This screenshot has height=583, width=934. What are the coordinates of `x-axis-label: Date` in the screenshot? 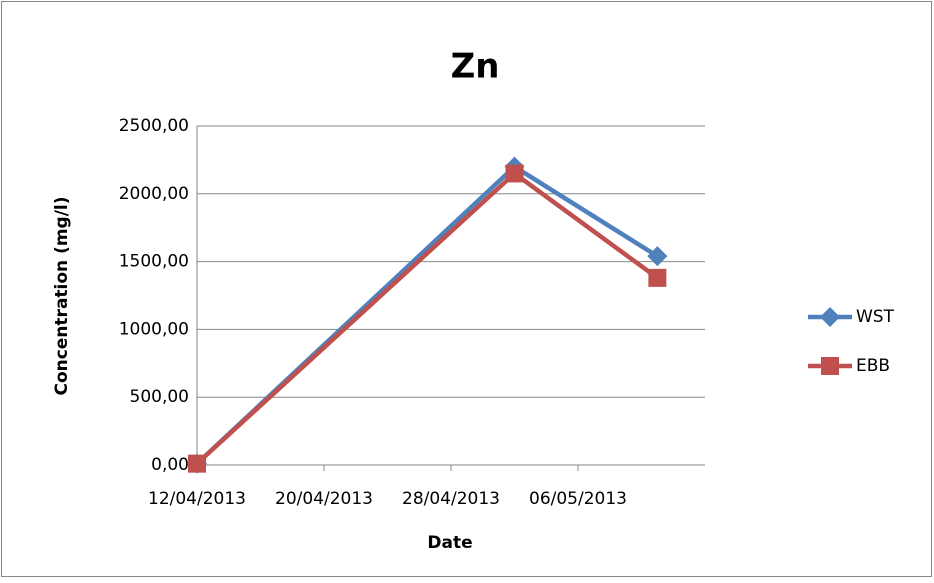 It's located at (449, 543).